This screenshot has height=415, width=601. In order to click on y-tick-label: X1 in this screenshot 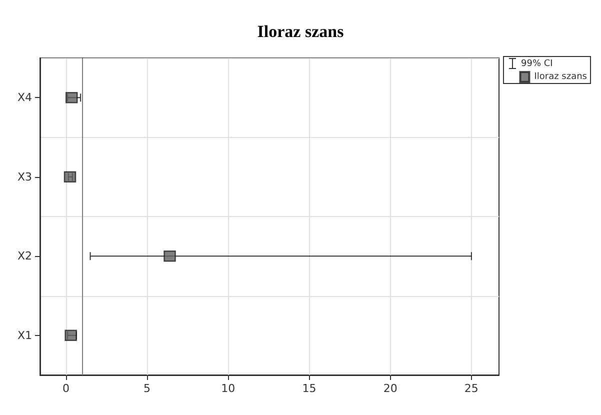, I will do `click(24, 335)`.